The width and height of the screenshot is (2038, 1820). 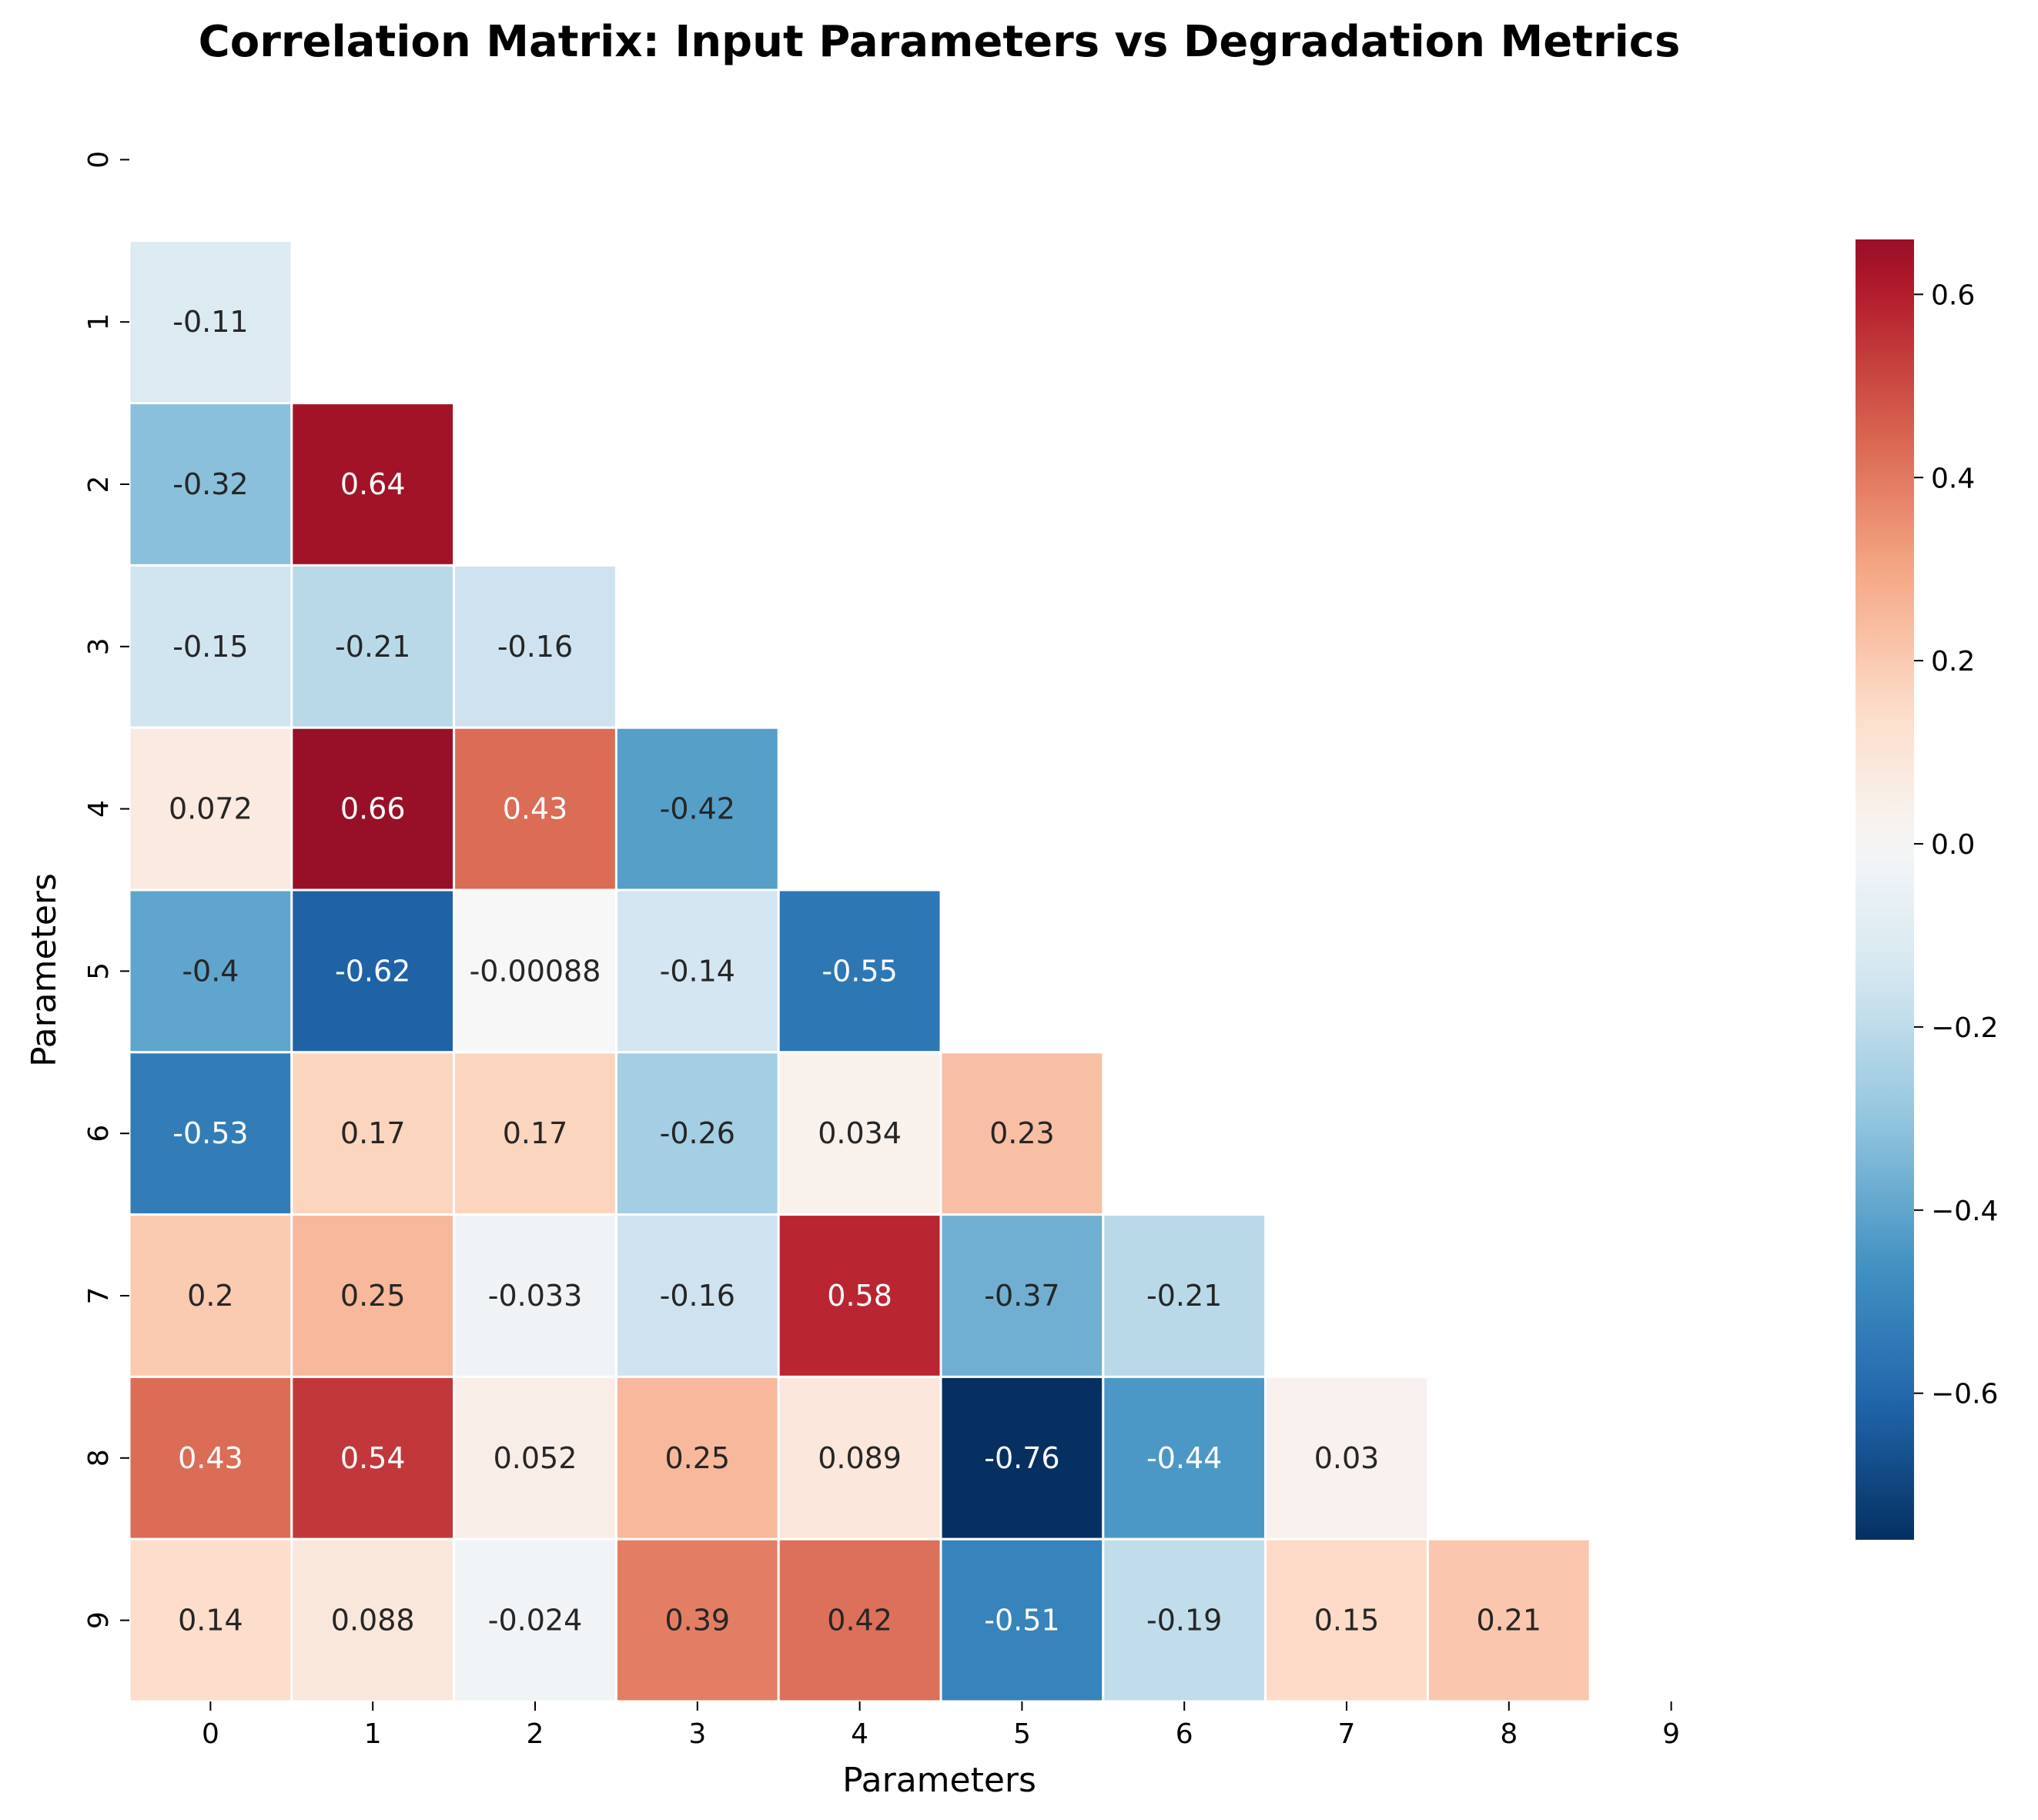 I want to click on cell-value-label: 0.23, so click(x=1022, y=1133).